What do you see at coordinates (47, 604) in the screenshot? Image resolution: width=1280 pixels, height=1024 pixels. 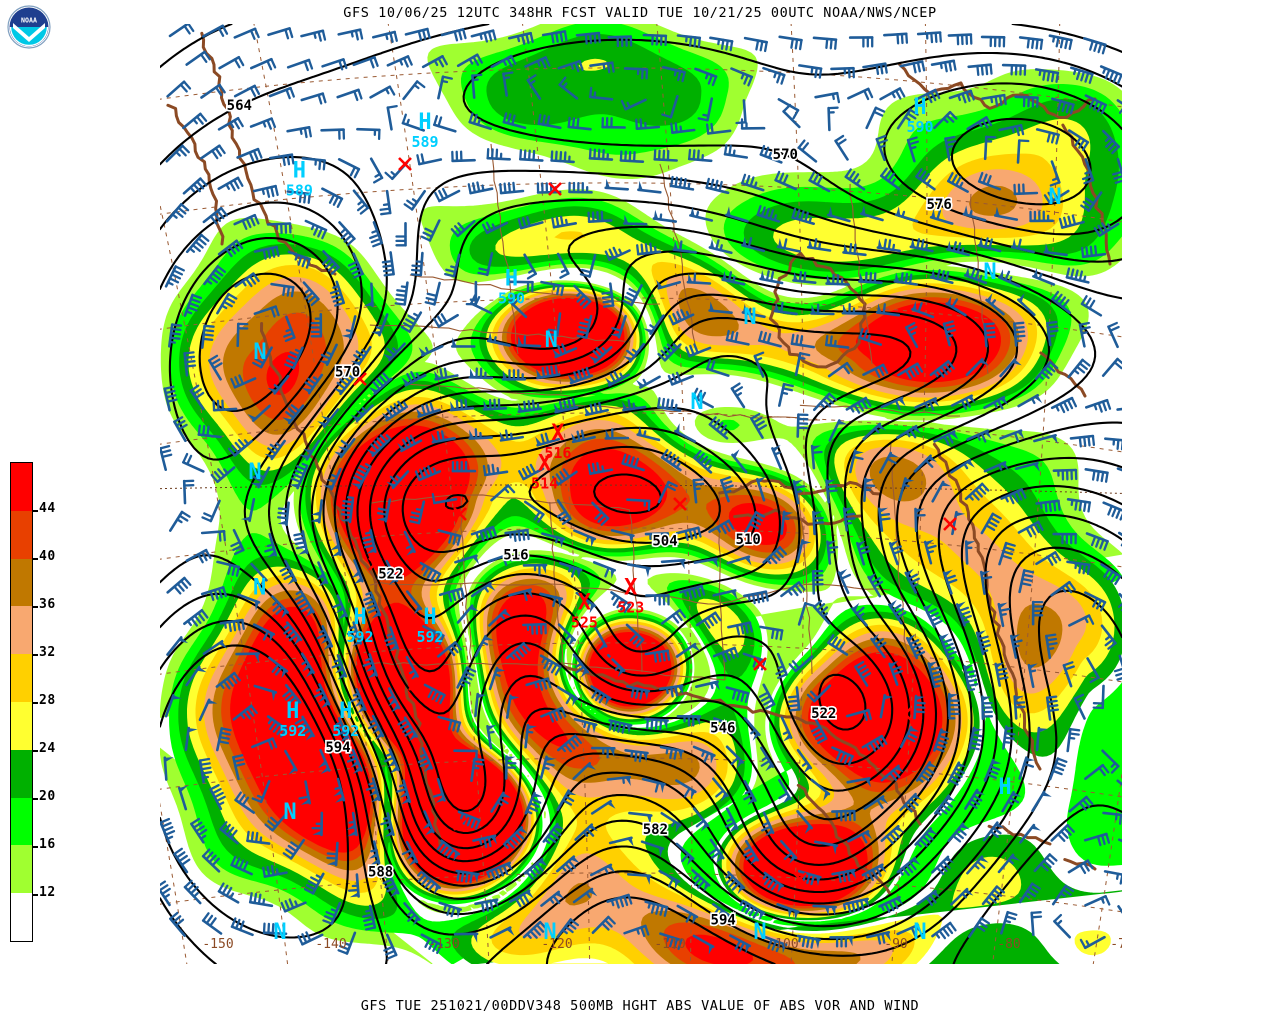 I see `colorbar-tick-label-36: 36` at bounding box center [47, 604].